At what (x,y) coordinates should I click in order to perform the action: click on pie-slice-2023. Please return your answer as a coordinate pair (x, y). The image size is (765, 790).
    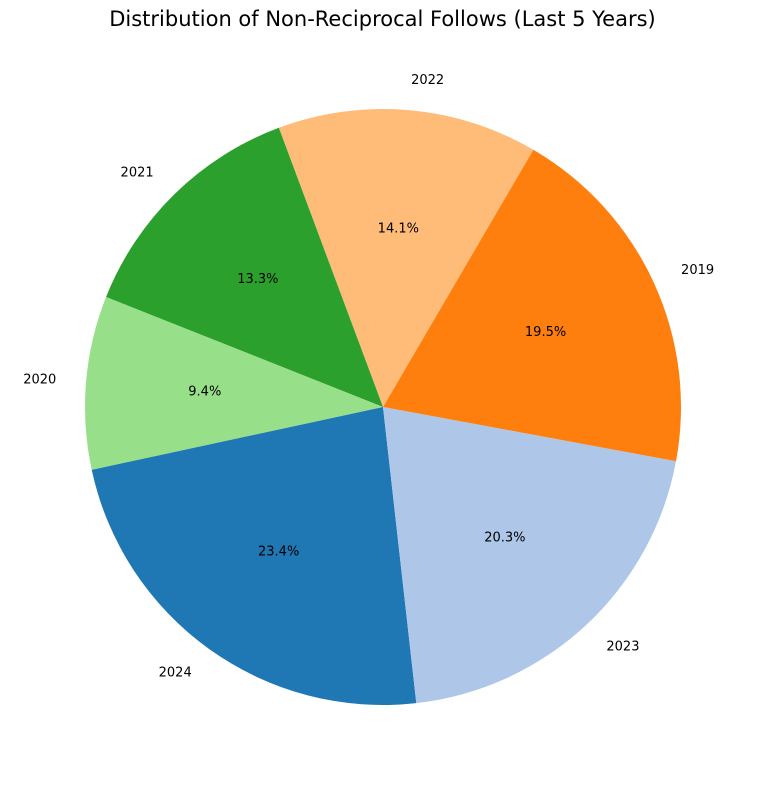
    Looking at the image, I should click on (530, 555).